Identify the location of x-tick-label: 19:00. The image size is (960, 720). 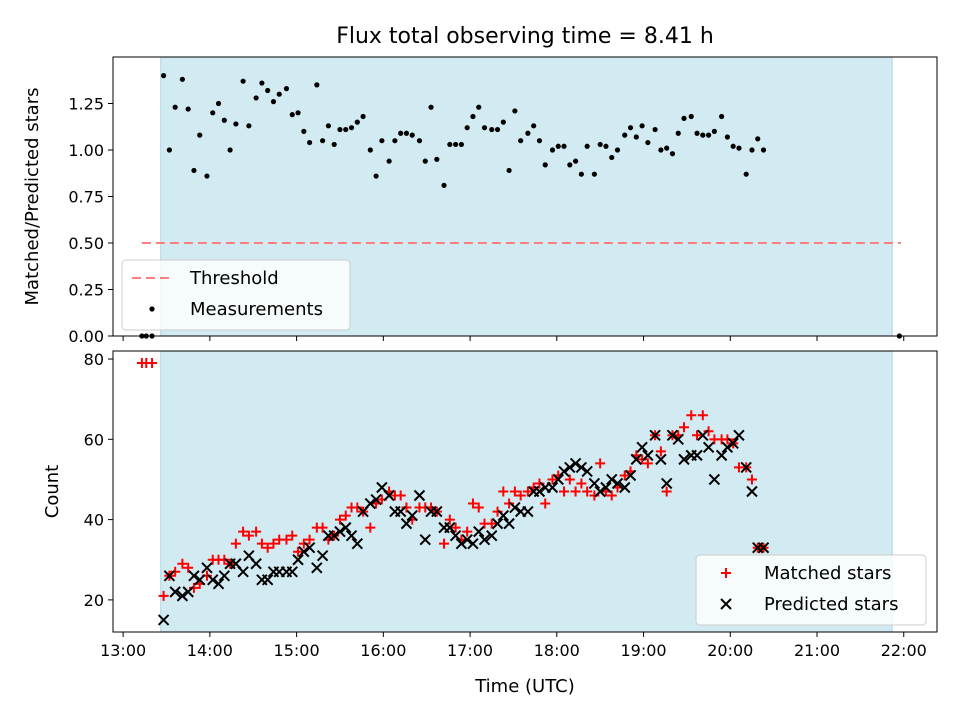
(643, 650).